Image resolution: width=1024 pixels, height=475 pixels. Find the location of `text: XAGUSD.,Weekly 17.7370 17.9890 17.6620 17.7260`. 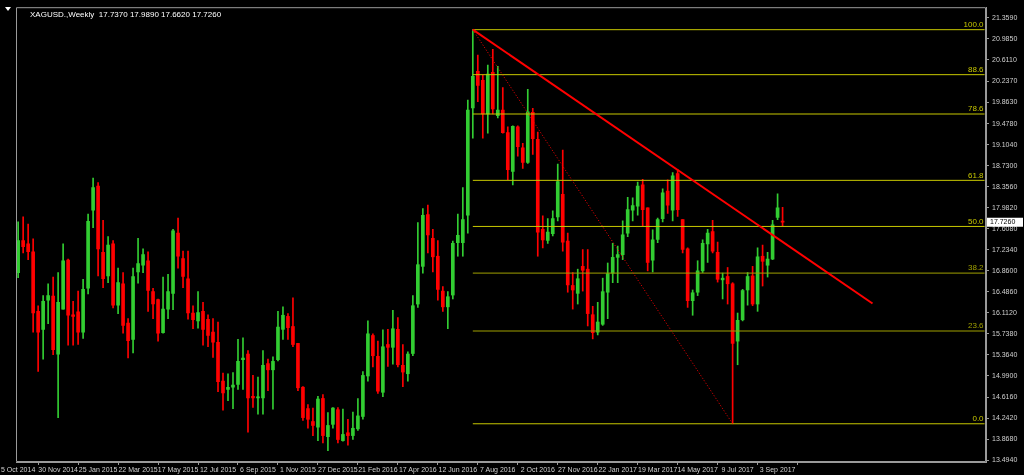

text: XAGUSD.,Weekly 17.7370 17.9890 17.6620 17.7260 is located at coordinates (126, 15).